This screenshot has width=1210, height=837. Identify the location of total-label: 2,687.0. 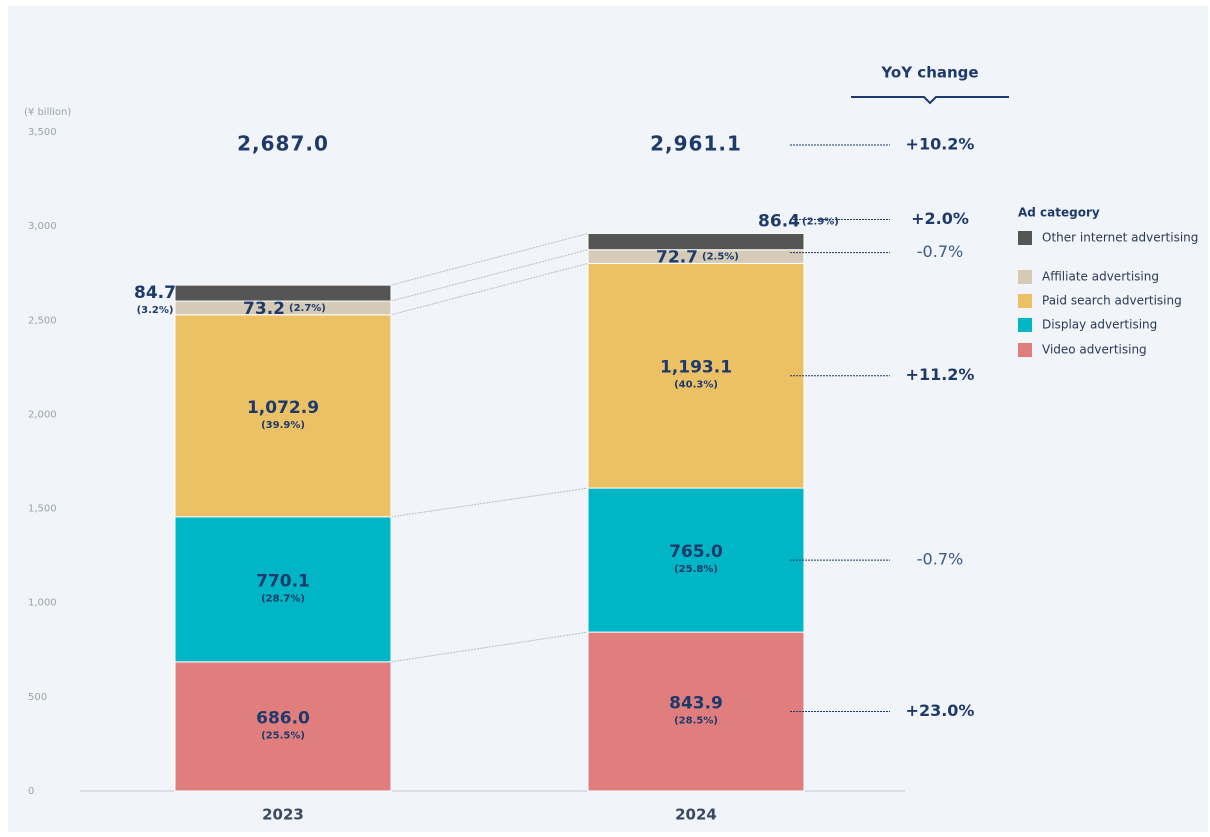
(283, 144).